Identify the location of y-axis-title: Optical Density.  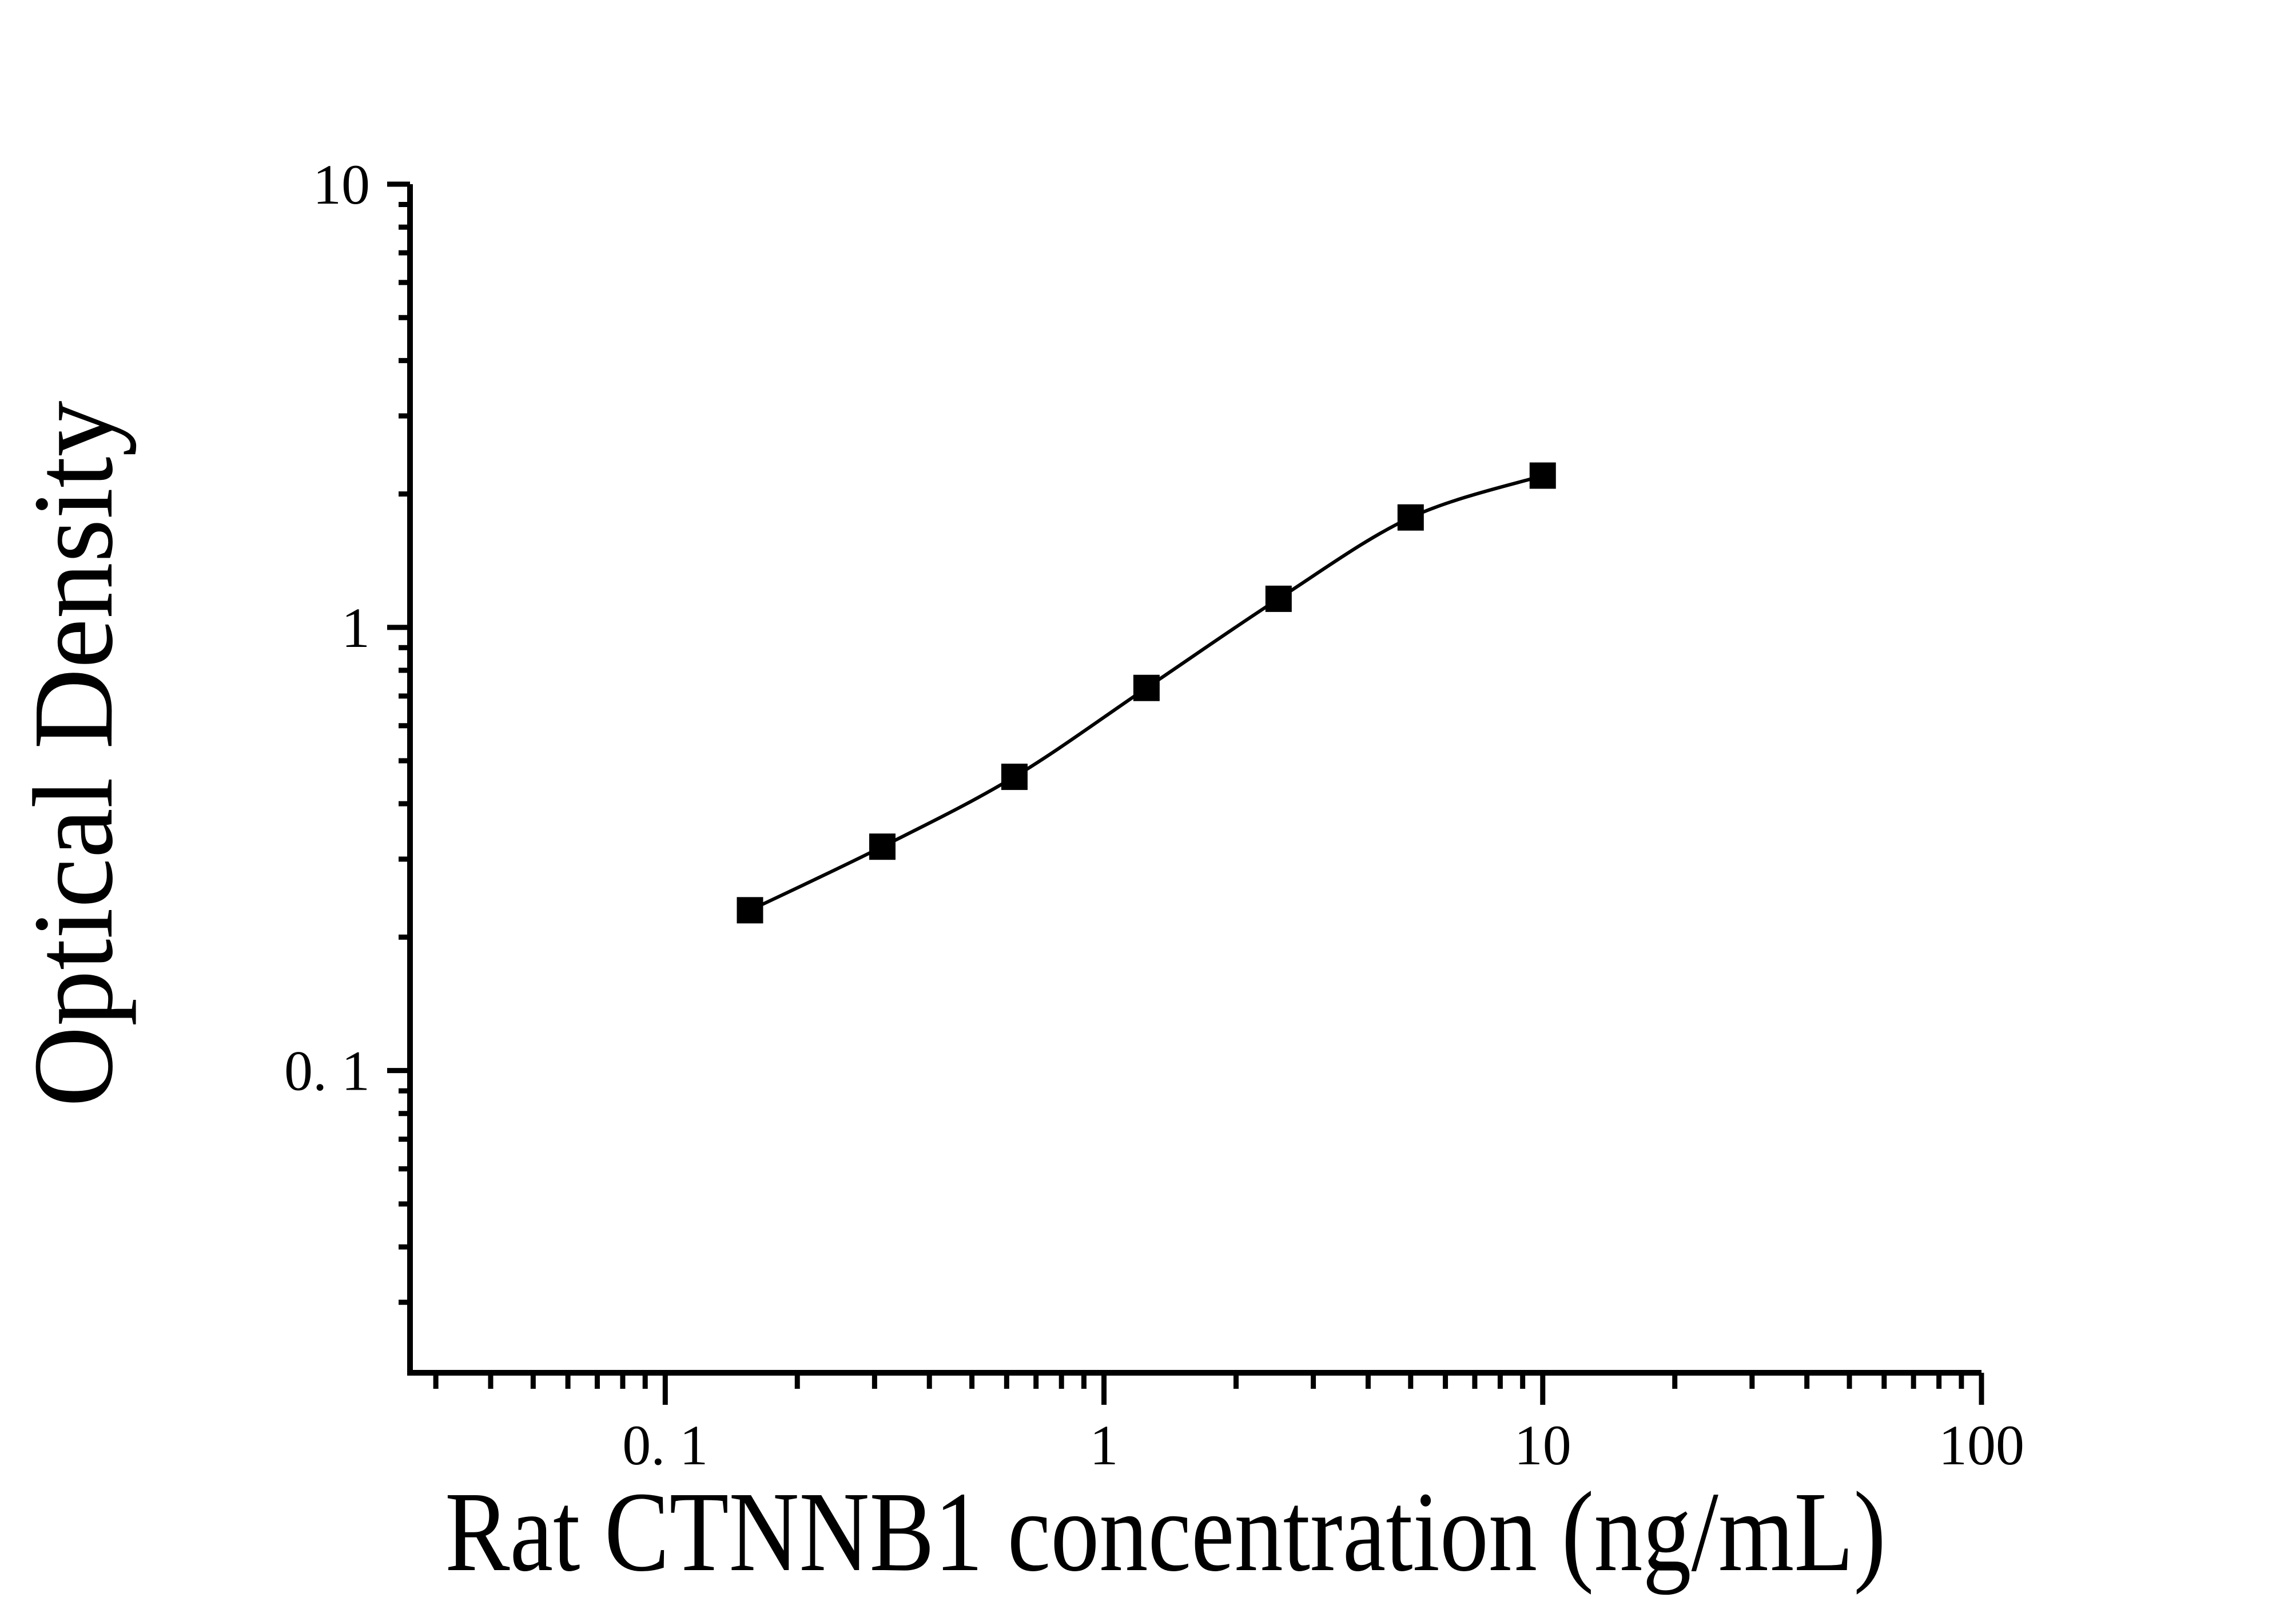
(73, 754).